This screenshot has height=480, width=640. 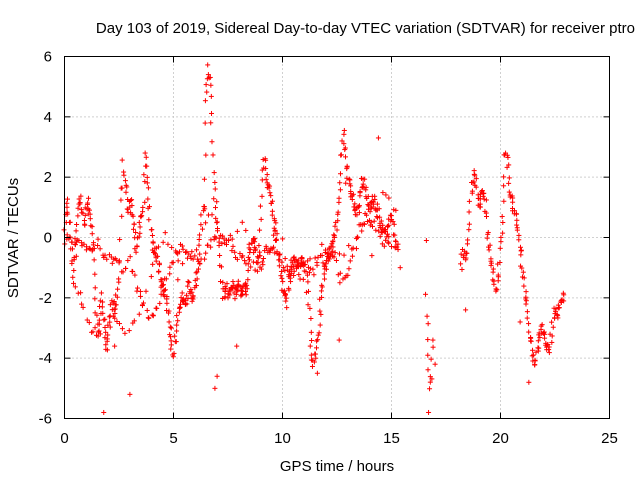 I want to click on x-tick-label: 0, so click(x=64, y=438).